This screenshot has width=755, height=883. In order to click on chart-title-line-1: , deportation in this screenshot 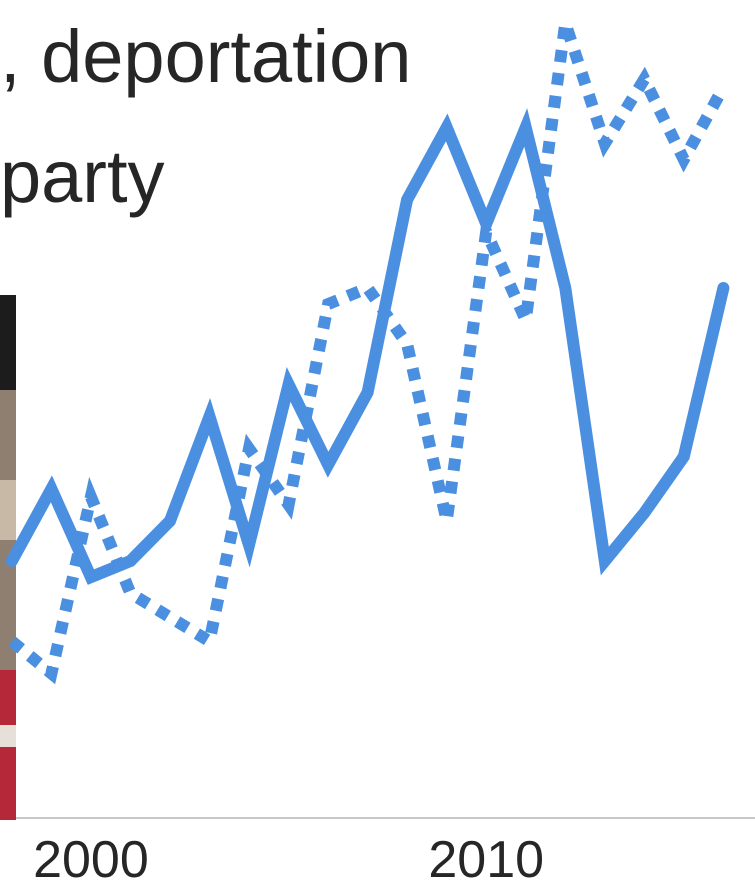, I will do `click(206, 56)`.